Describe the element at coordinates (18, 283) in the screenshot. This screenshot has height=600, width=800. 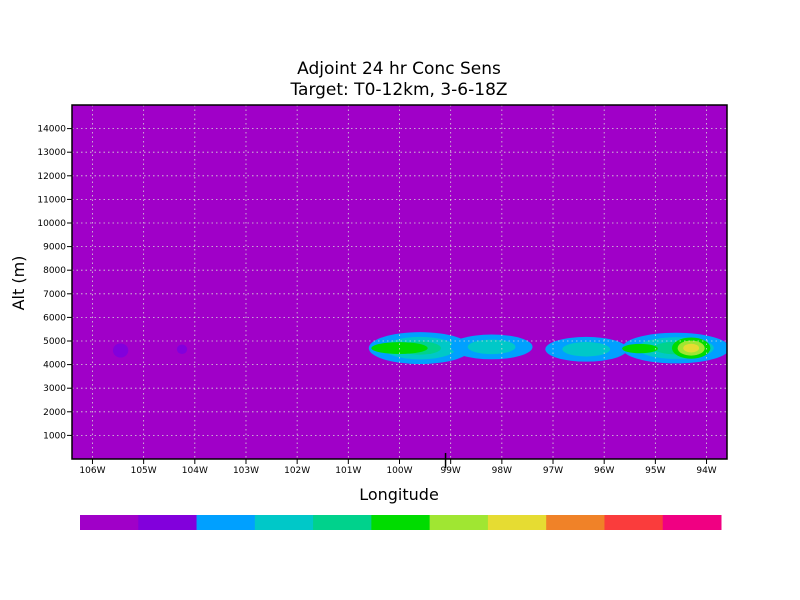
I see `y-axis-label: Alt (m)` at that location.